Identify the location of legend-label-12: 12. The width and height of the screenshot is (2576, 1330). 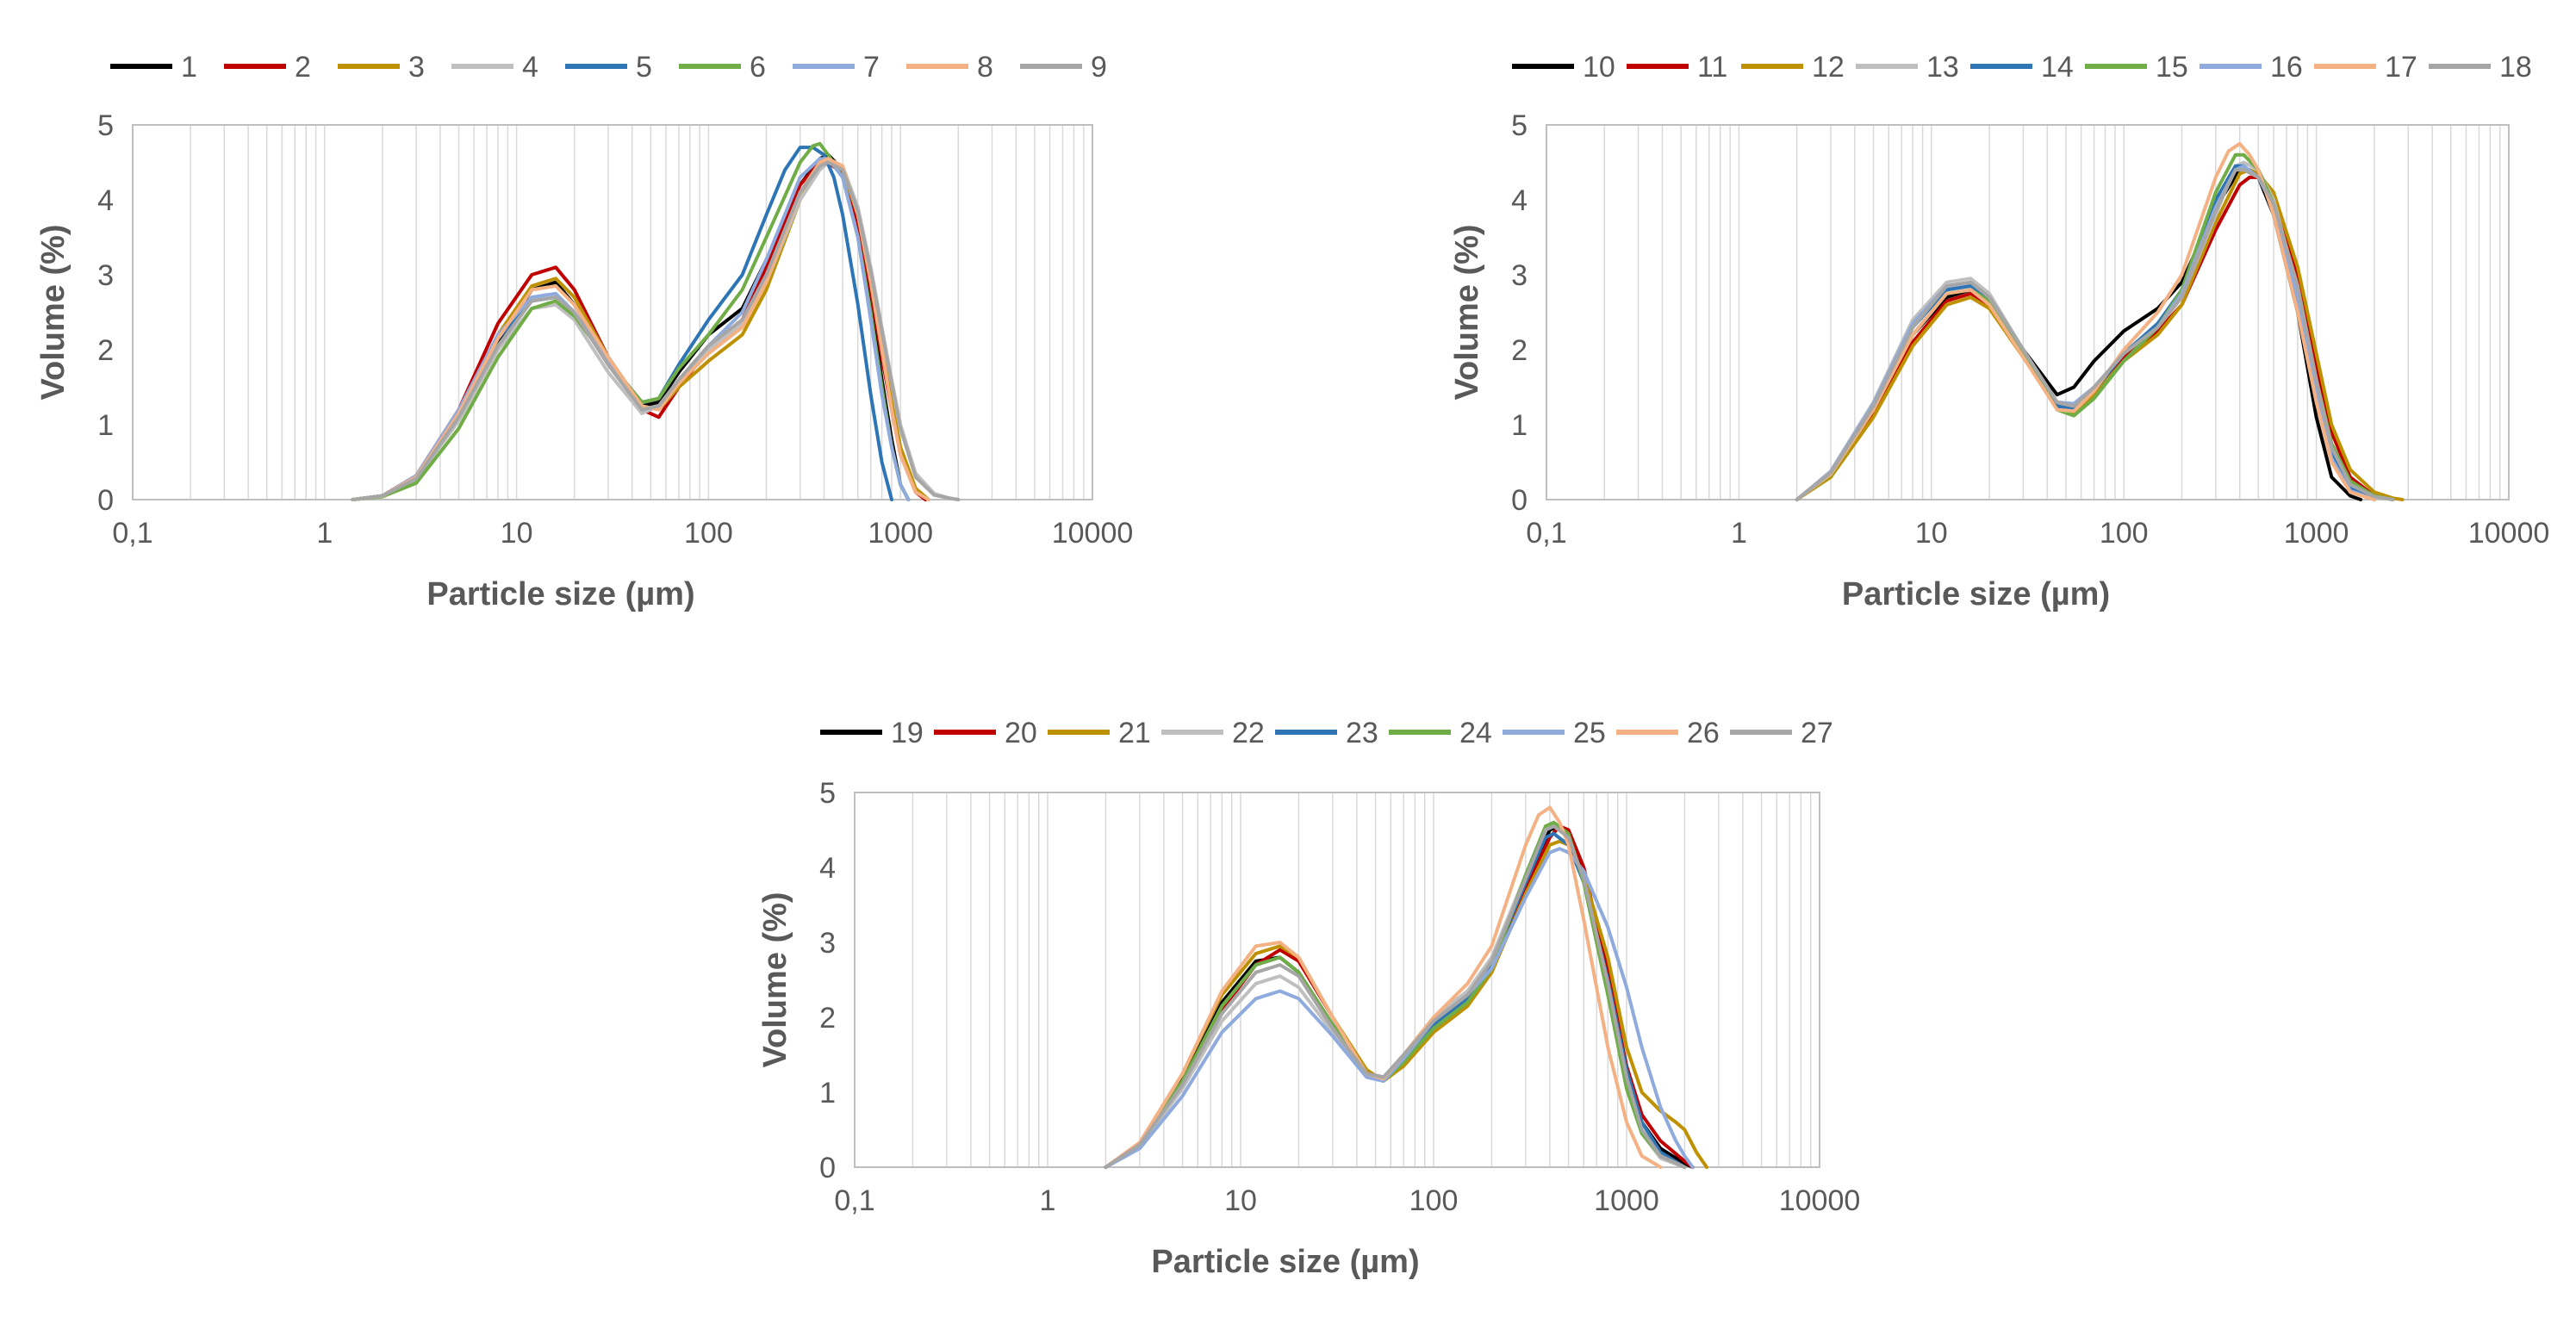
(1829, 67).